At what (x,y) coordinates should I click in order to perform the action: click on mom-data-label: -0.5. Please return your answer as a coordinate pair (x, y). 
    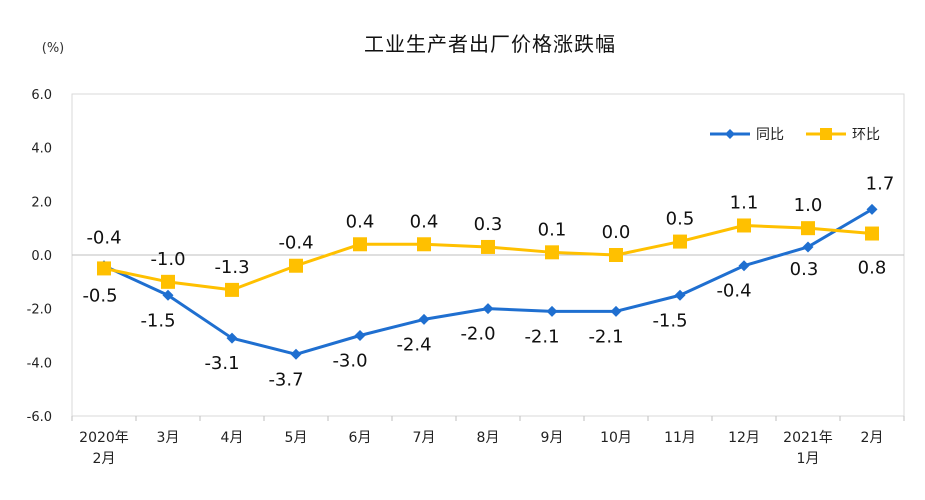
    Looking at the image, I should click on (99, 295).